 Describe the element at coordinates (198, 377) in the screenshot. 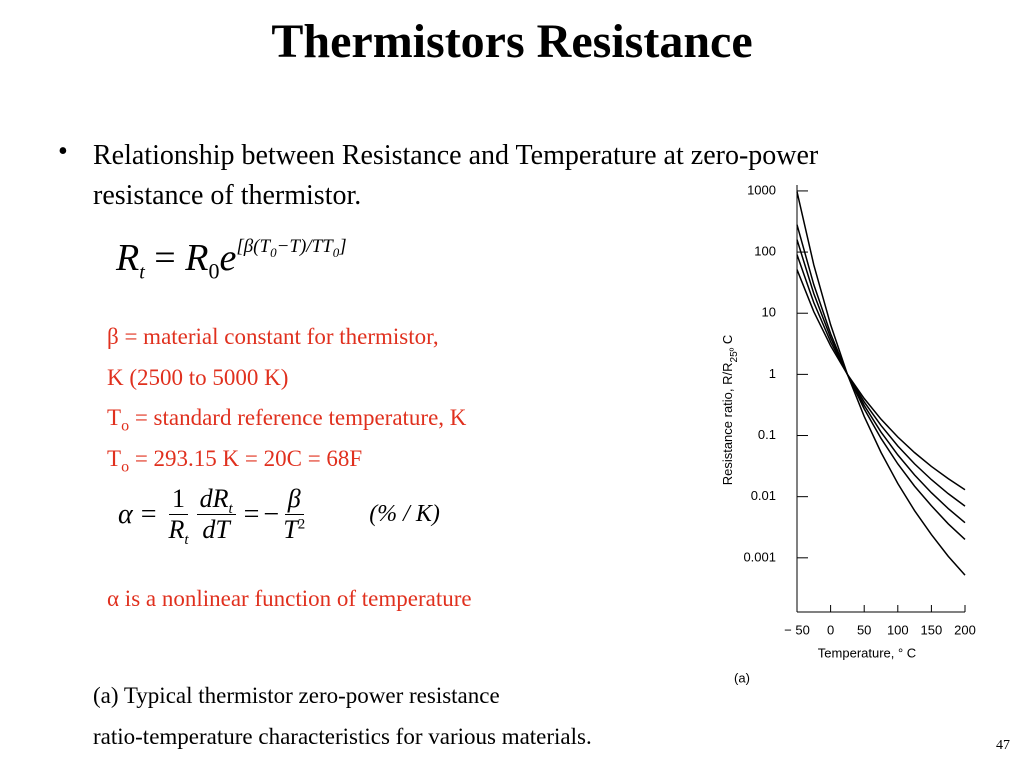

I see `definition: K (2500 to 5000 K)` at that location.